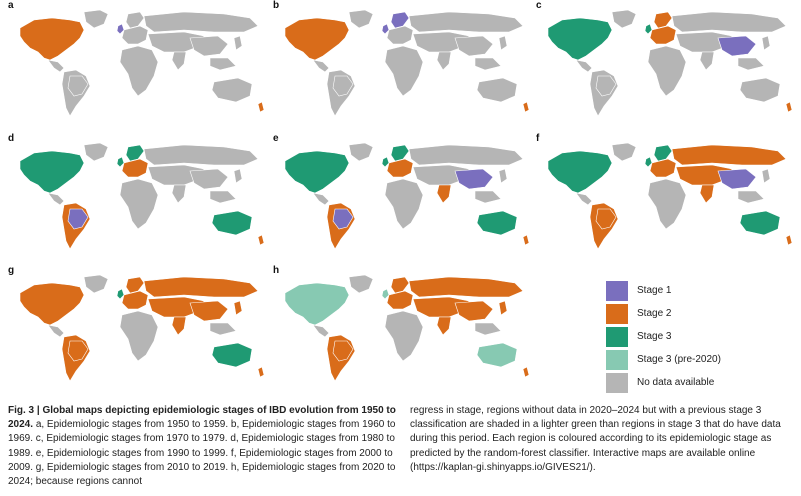 The image size is (801, 496). What do you see at coordinates (691, 315) in the screenshot?
I see `legend-item: Stage 2` at bounding box center [691, 315].